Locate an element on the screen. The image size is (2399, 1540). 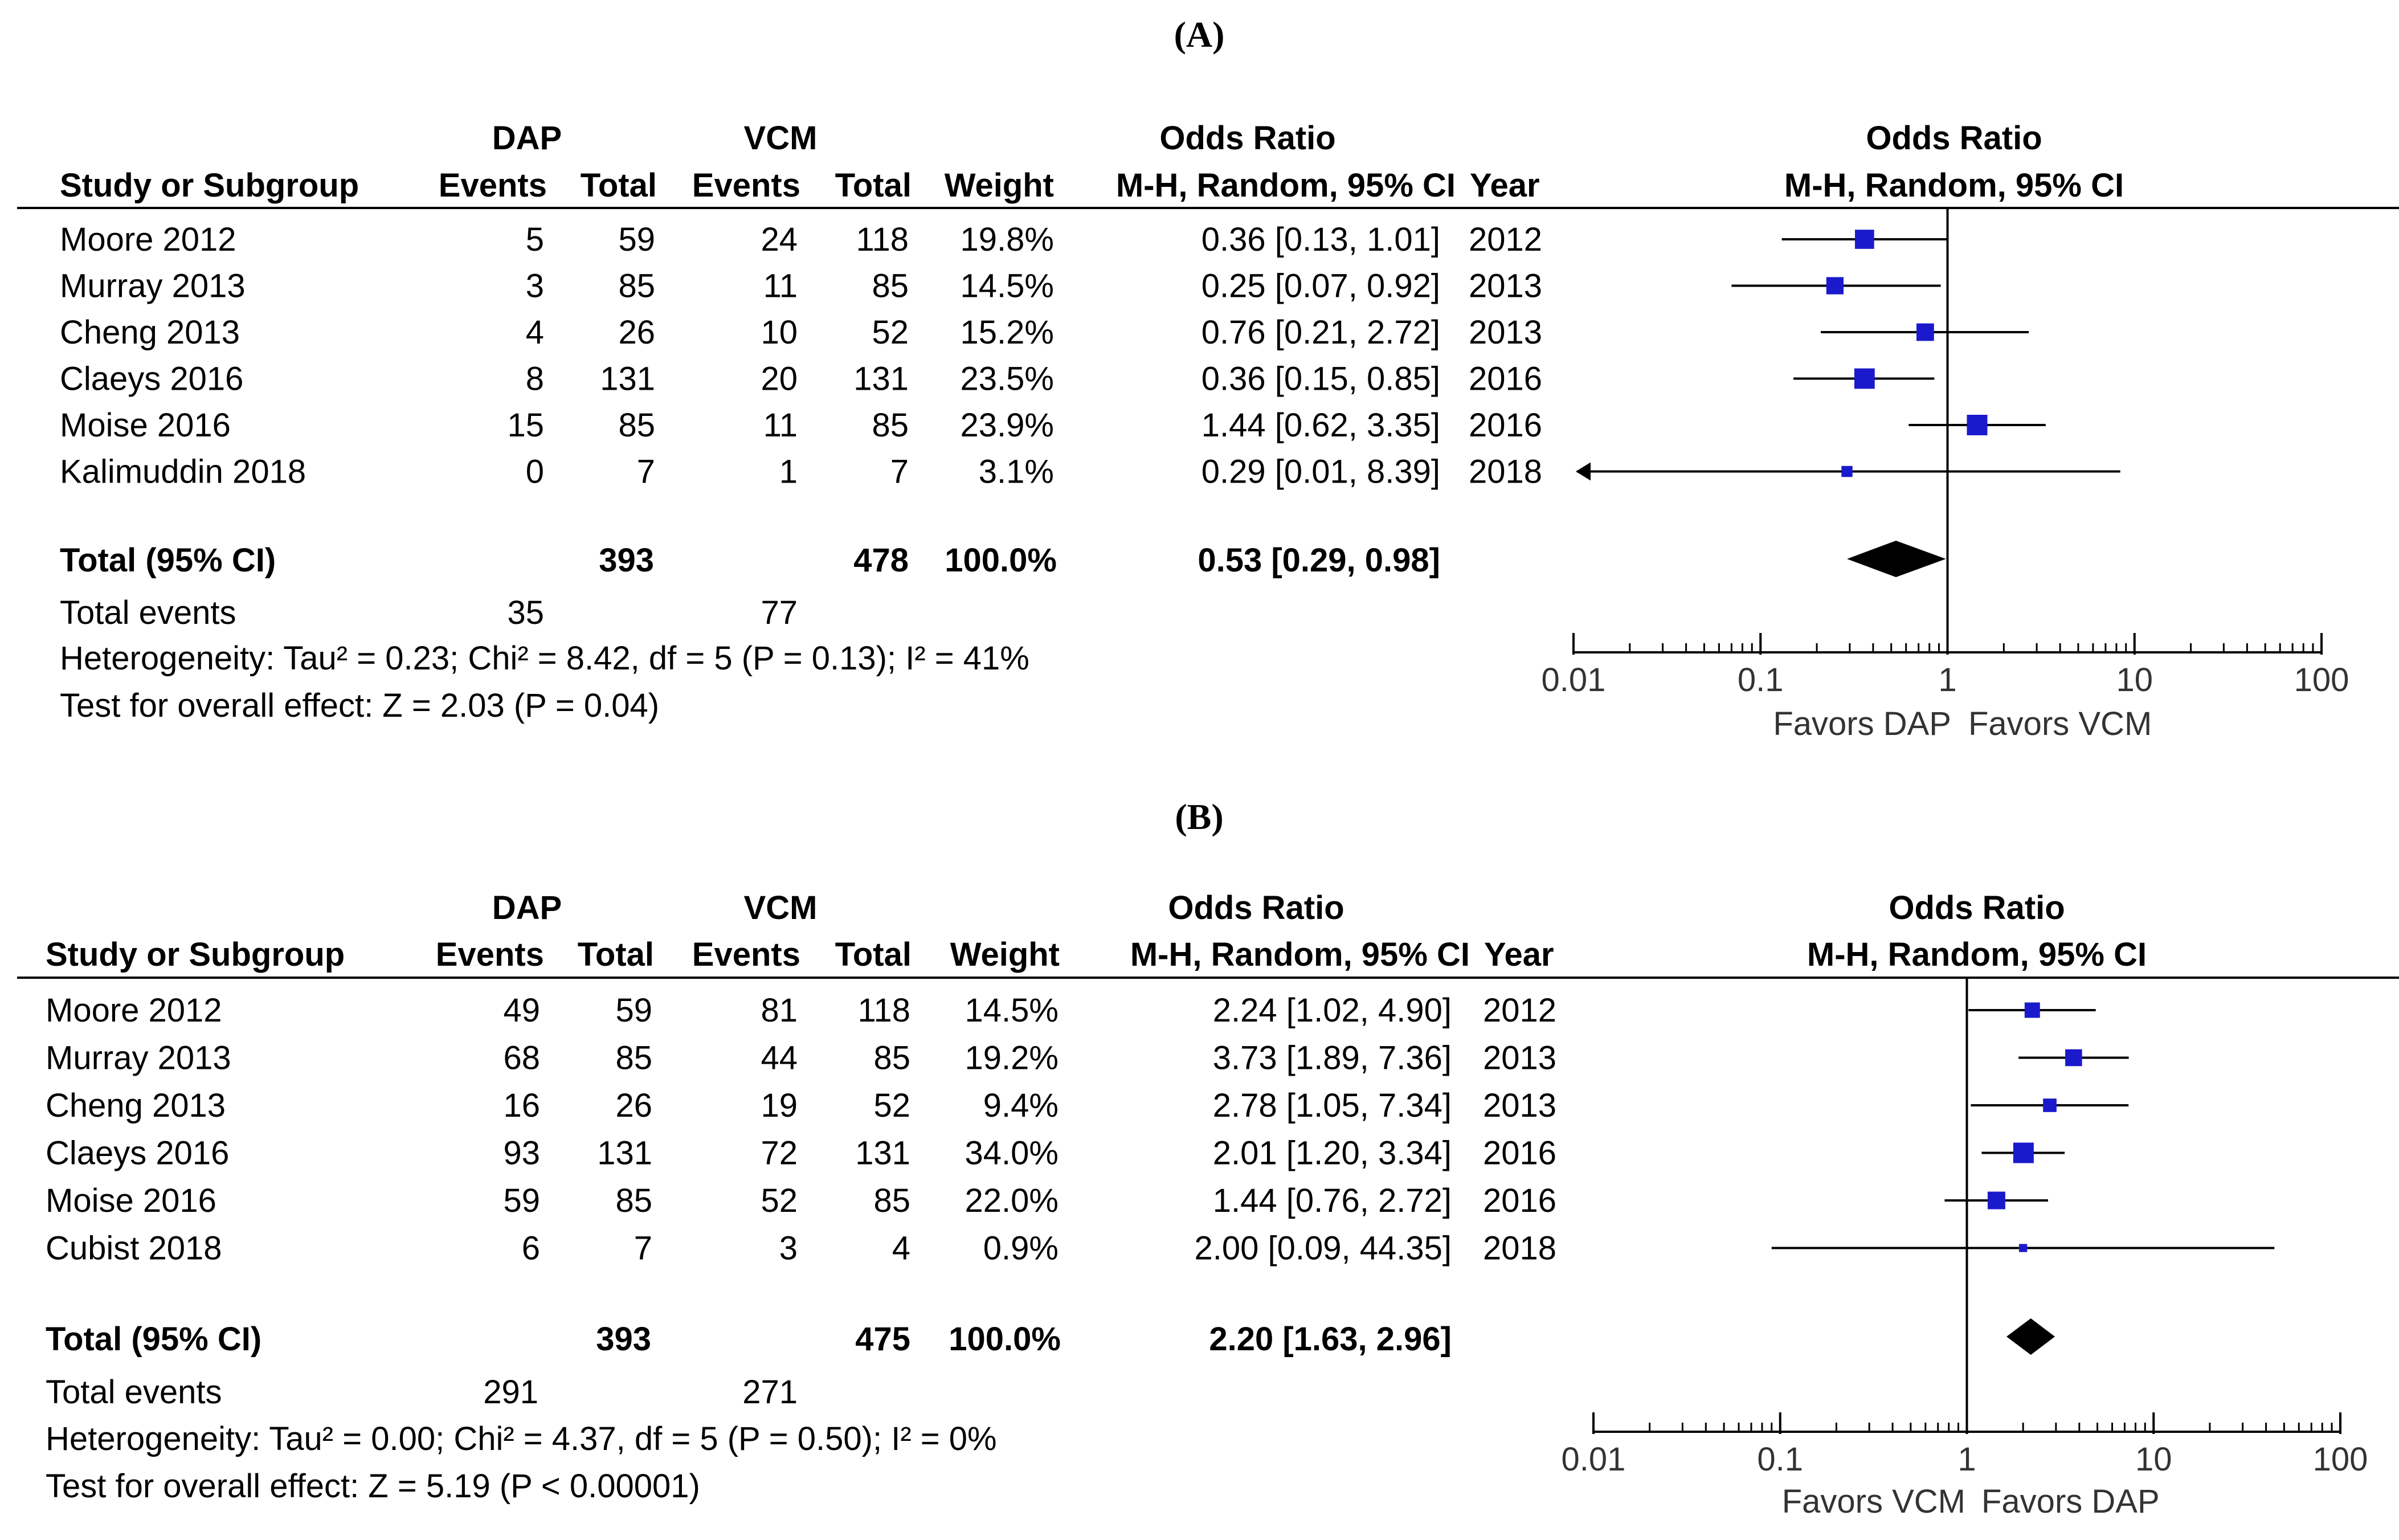
panel-b-total-label: Total (95% CI) is located at coordinates (153, 1339).